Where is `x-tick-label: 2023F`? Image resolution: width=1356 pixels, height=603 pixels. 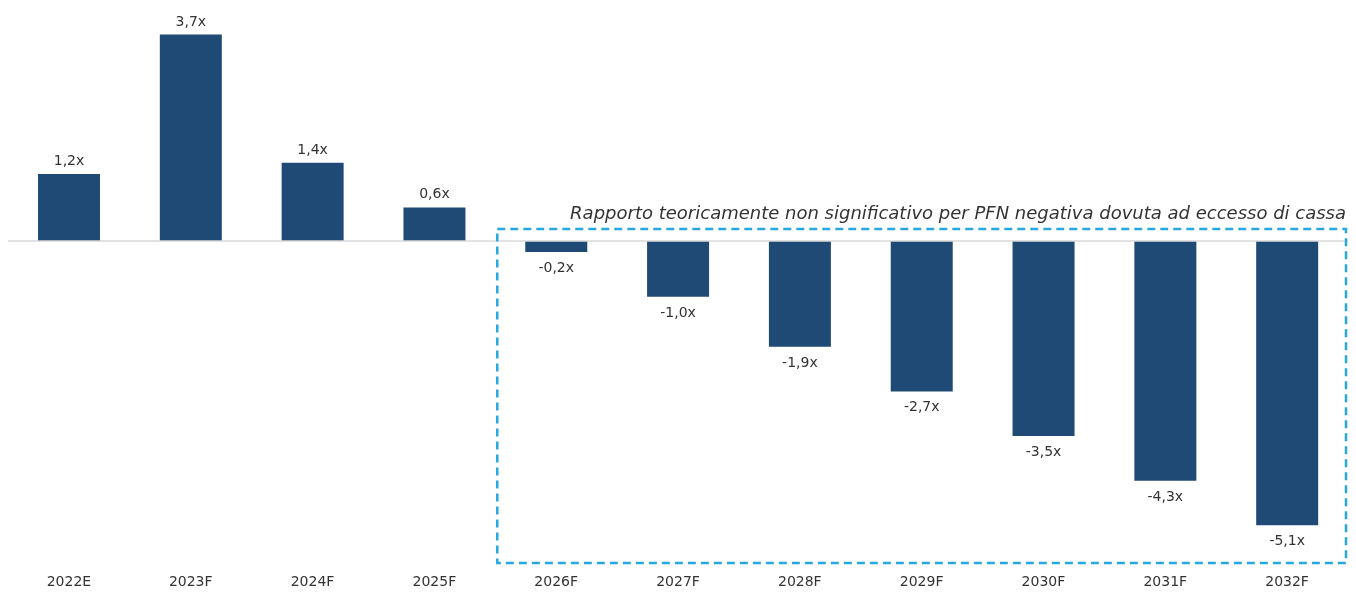
x-tick-label: 2023F is located at coordinates (190, 580).